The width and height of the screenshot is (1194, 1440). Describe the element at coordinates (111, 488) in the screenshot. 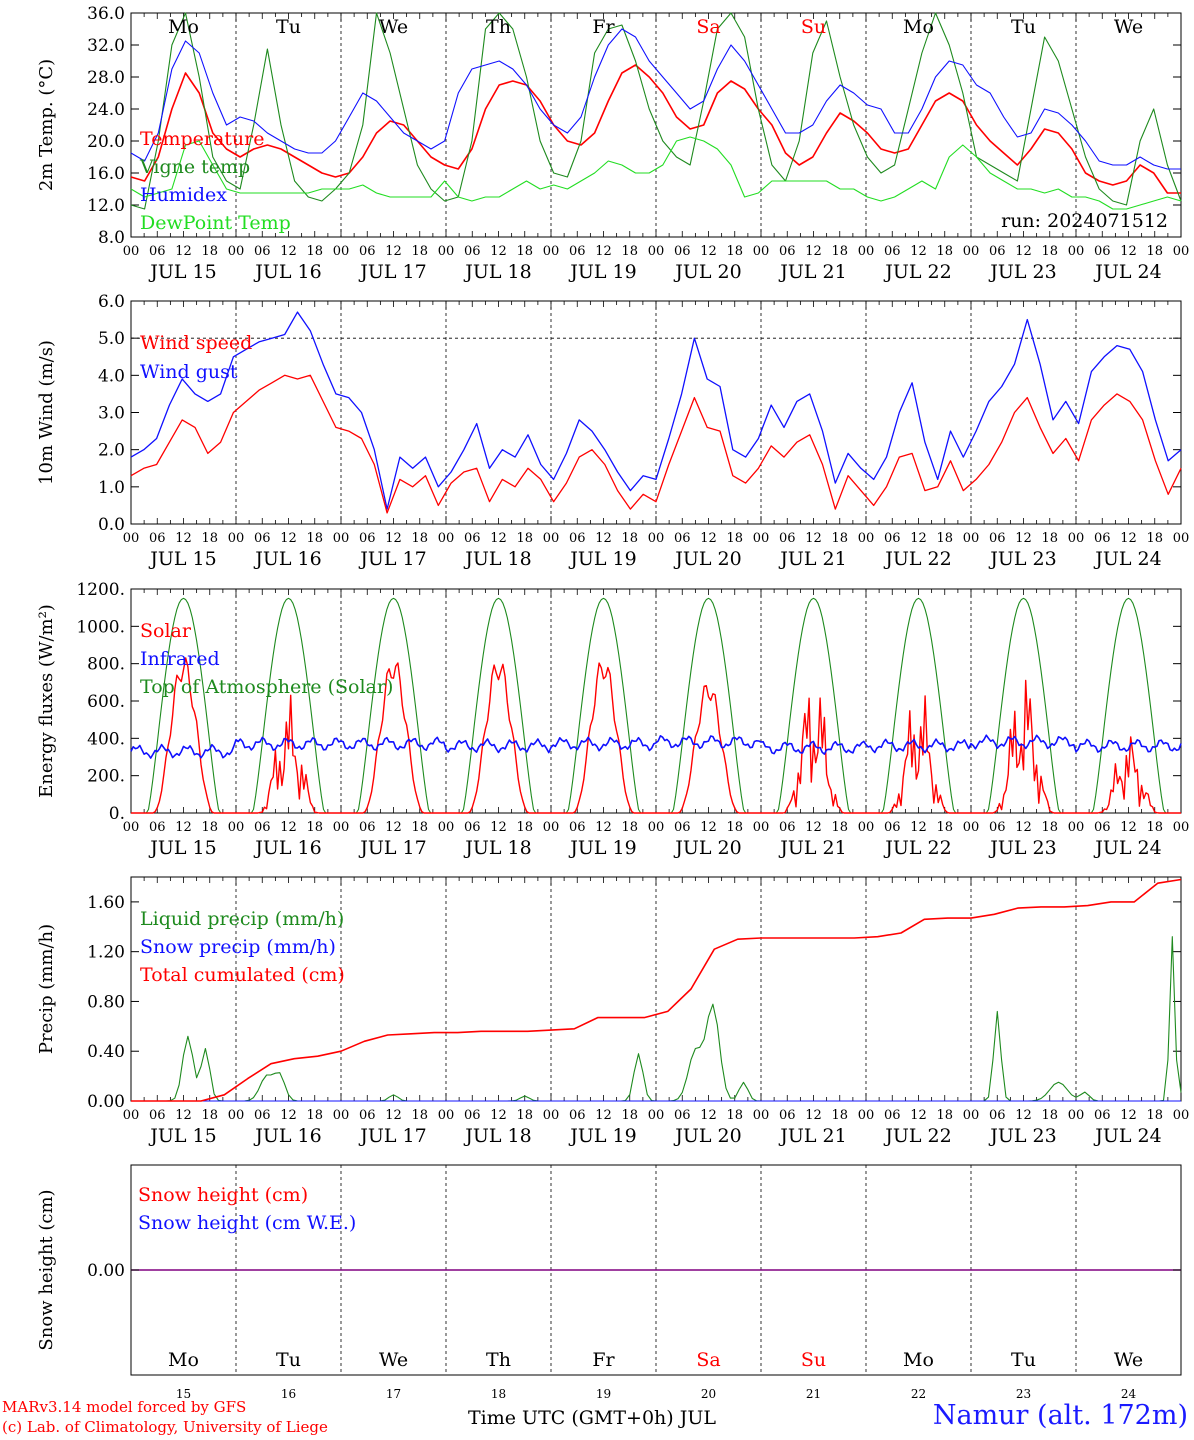

I see `y-tick-label: 1.0` at that location.